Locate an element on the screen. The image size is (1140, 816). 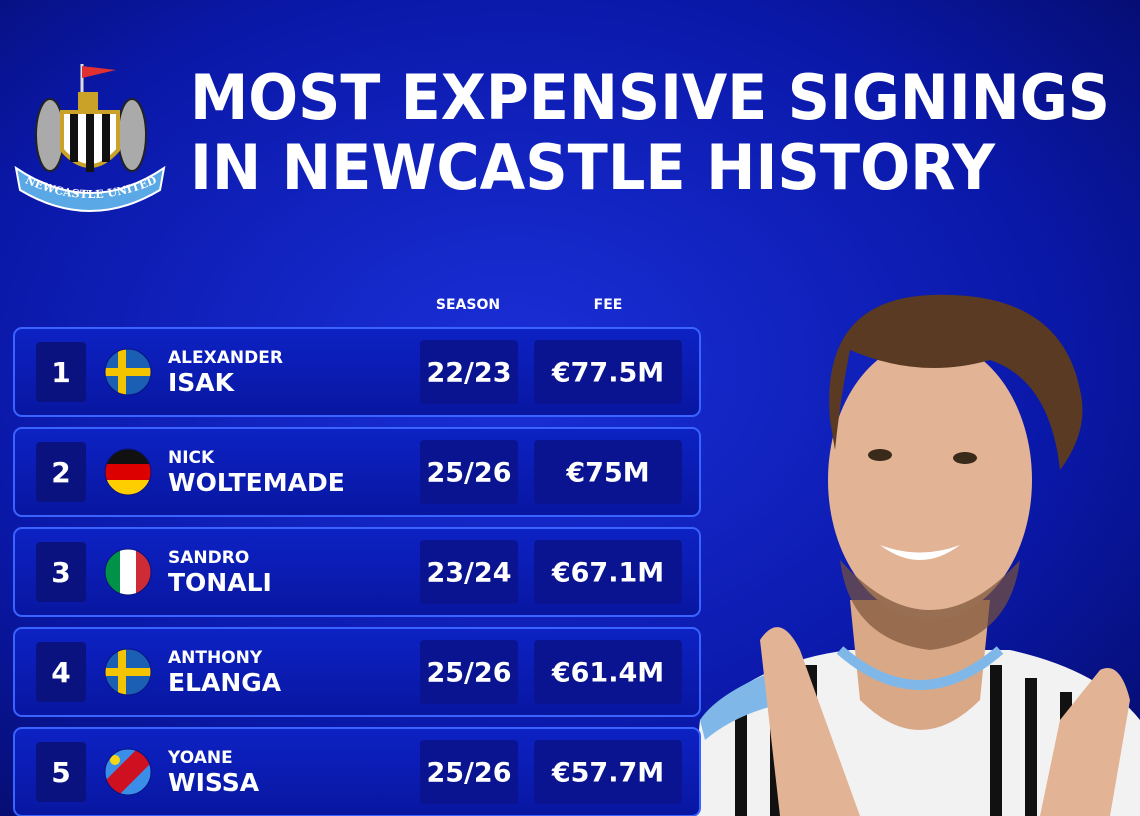
season: 23/24 is located at coordinates (468, 573).